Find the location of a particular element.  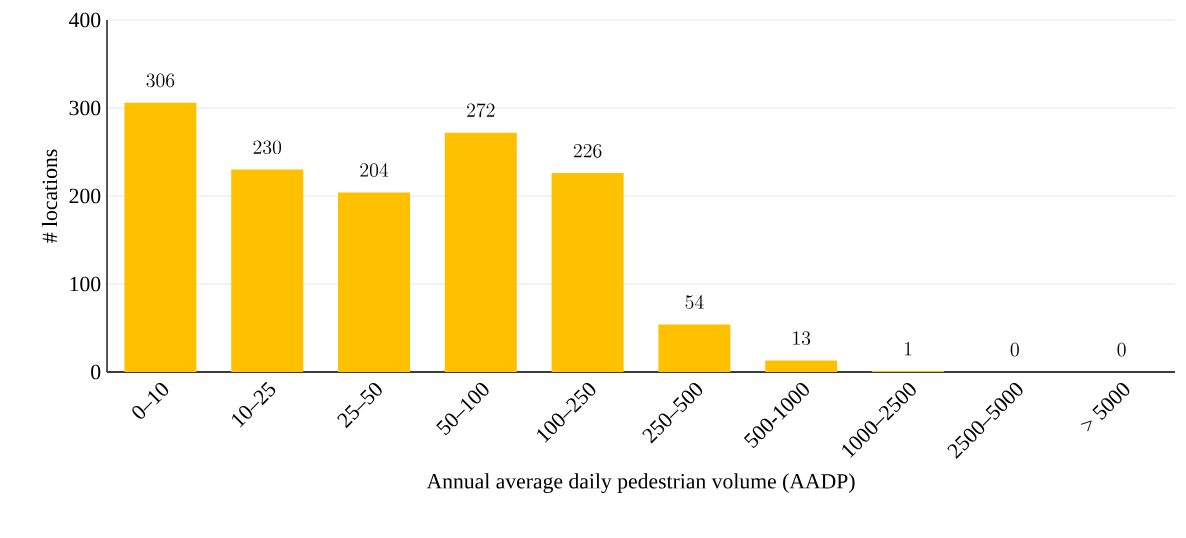

data-label: 13 is located at coordinates (802, 338).